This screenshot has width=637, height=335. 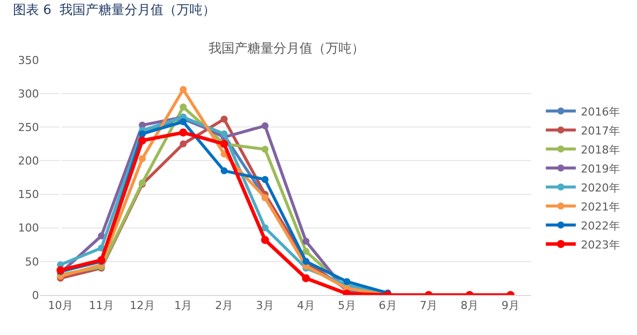 I want to click on legend-label: 2023年, so click(x=600, y=245).